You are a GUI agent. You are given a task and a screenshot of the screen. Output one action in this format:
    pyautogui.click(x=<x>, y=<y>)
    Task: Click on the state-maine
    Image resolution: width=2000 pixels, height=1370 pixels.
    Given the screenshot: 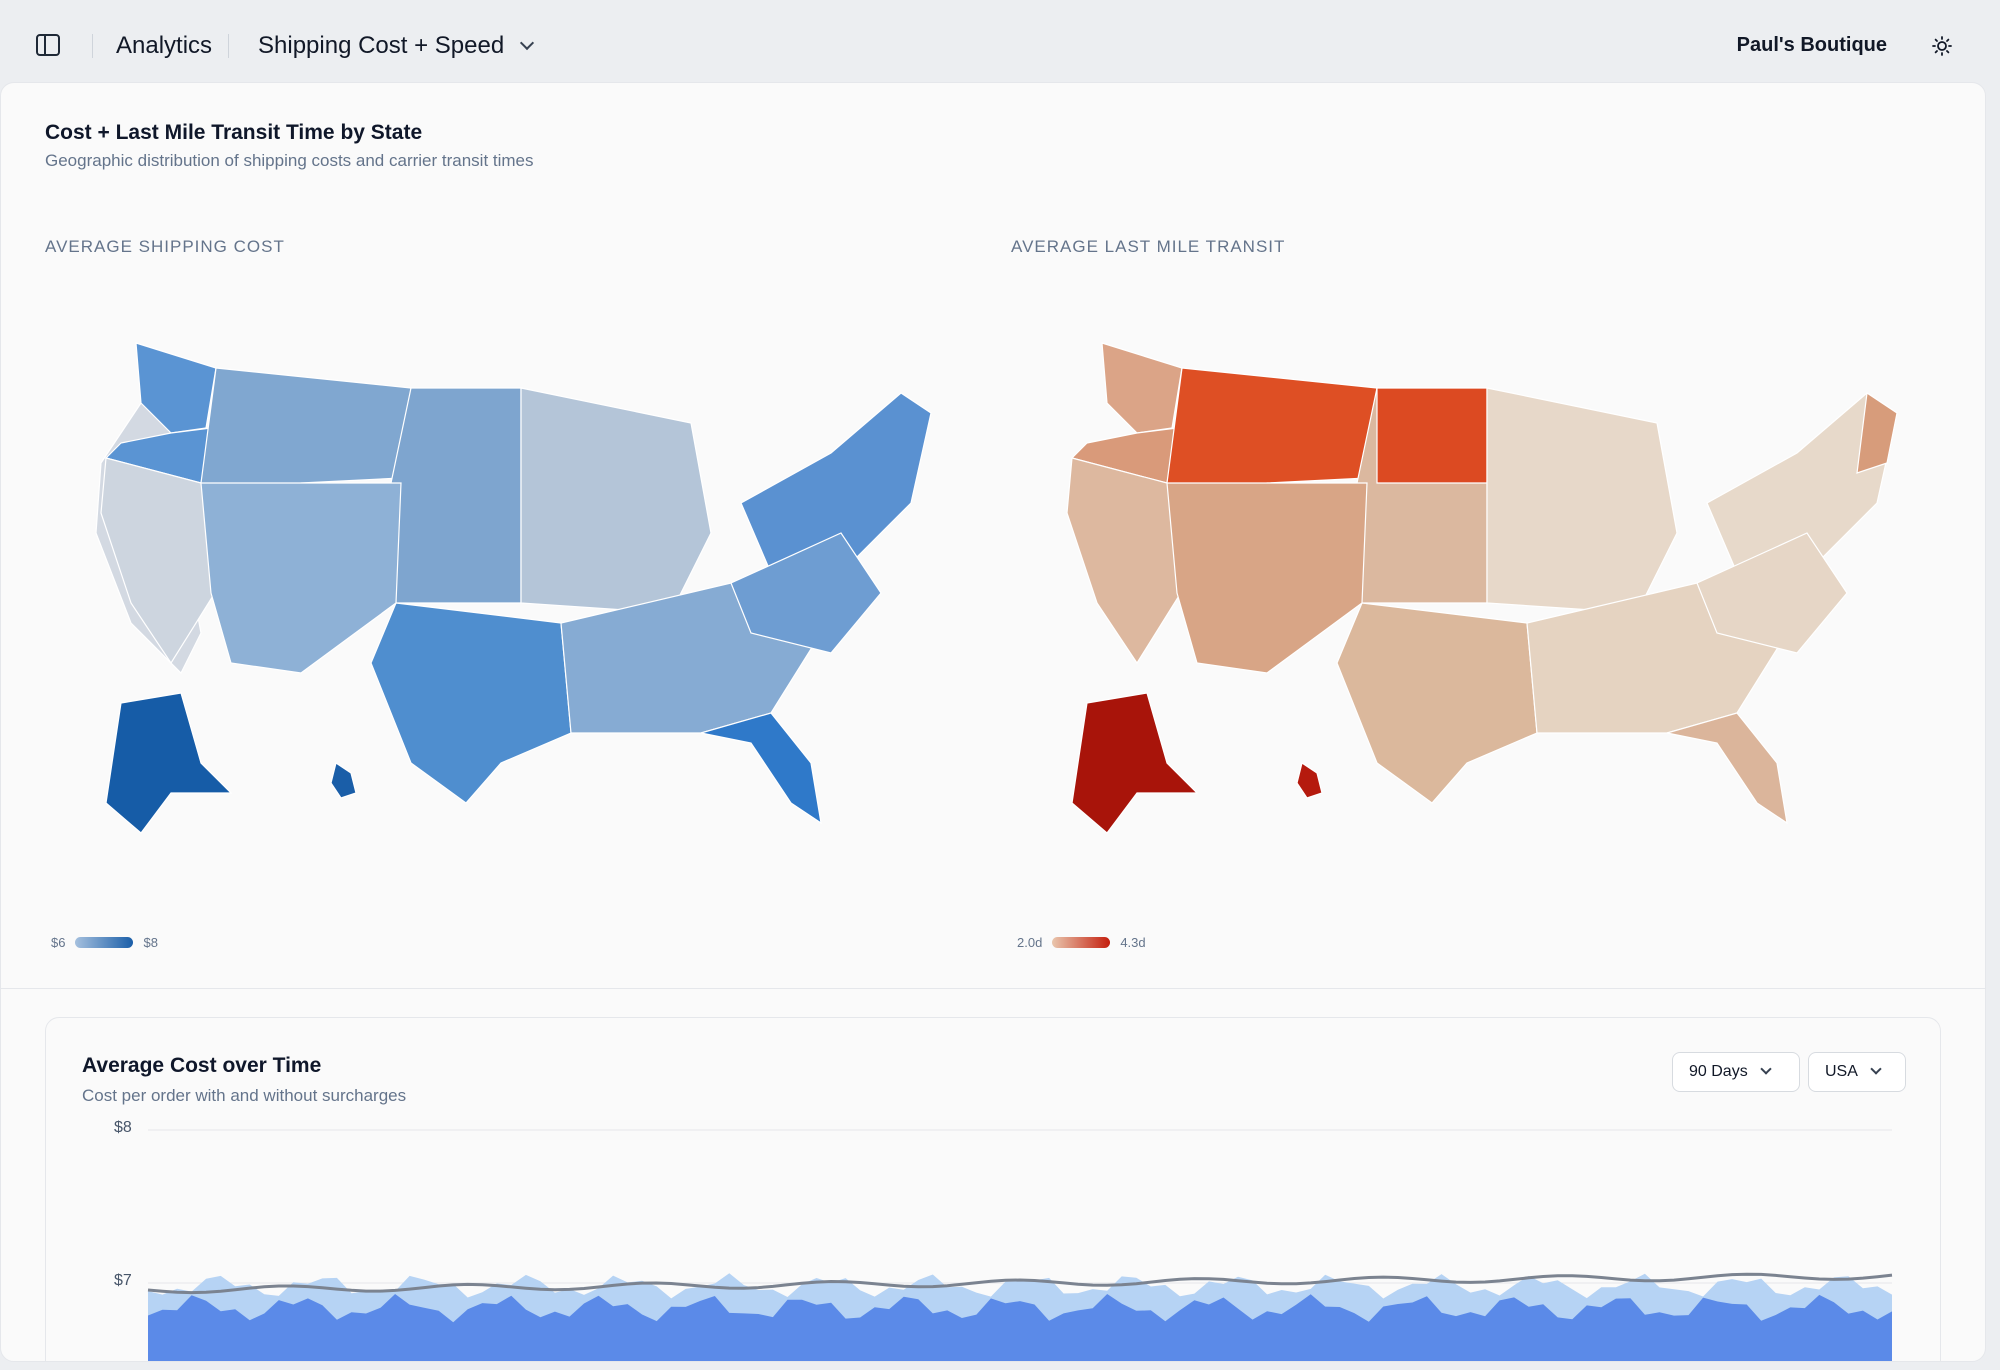 What is the action you would take?
    pyautogui.click(x=1877, y=432)
    